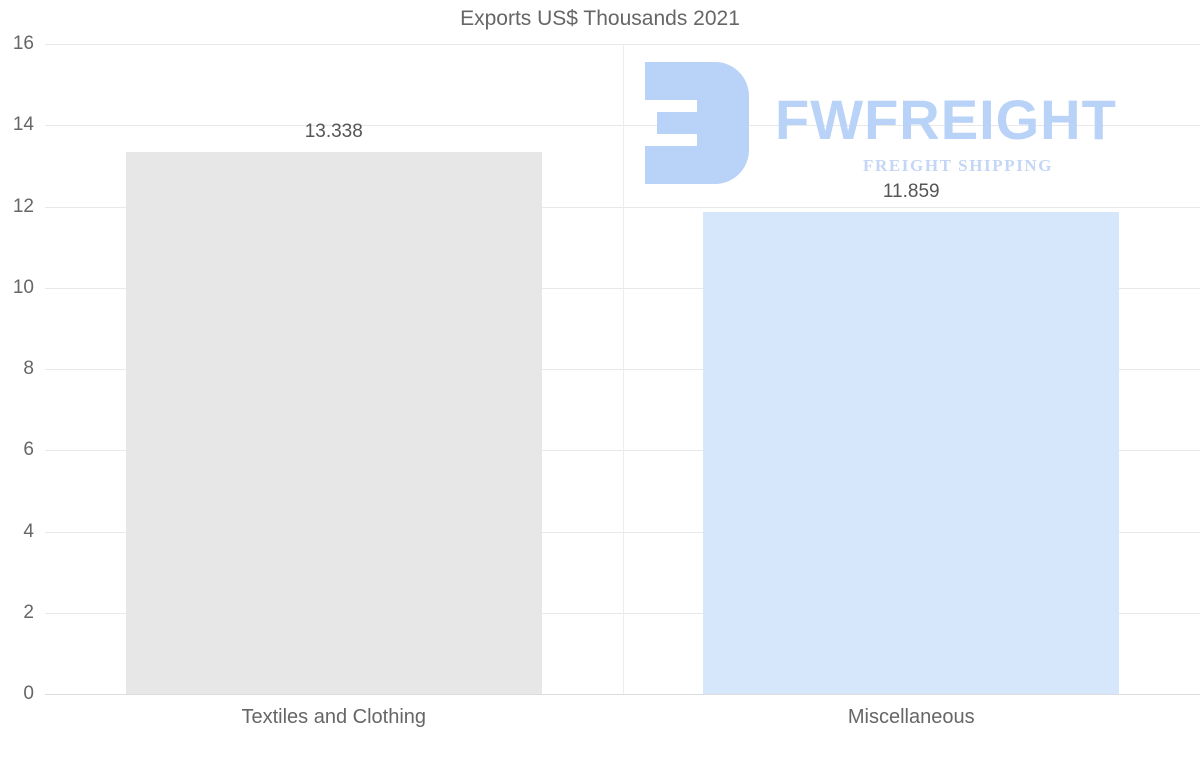 The height and width of the screenshot is (763, 1200). Describe the element at coordinates (622, 694) in the screenshot. I see `gridline` at that location.